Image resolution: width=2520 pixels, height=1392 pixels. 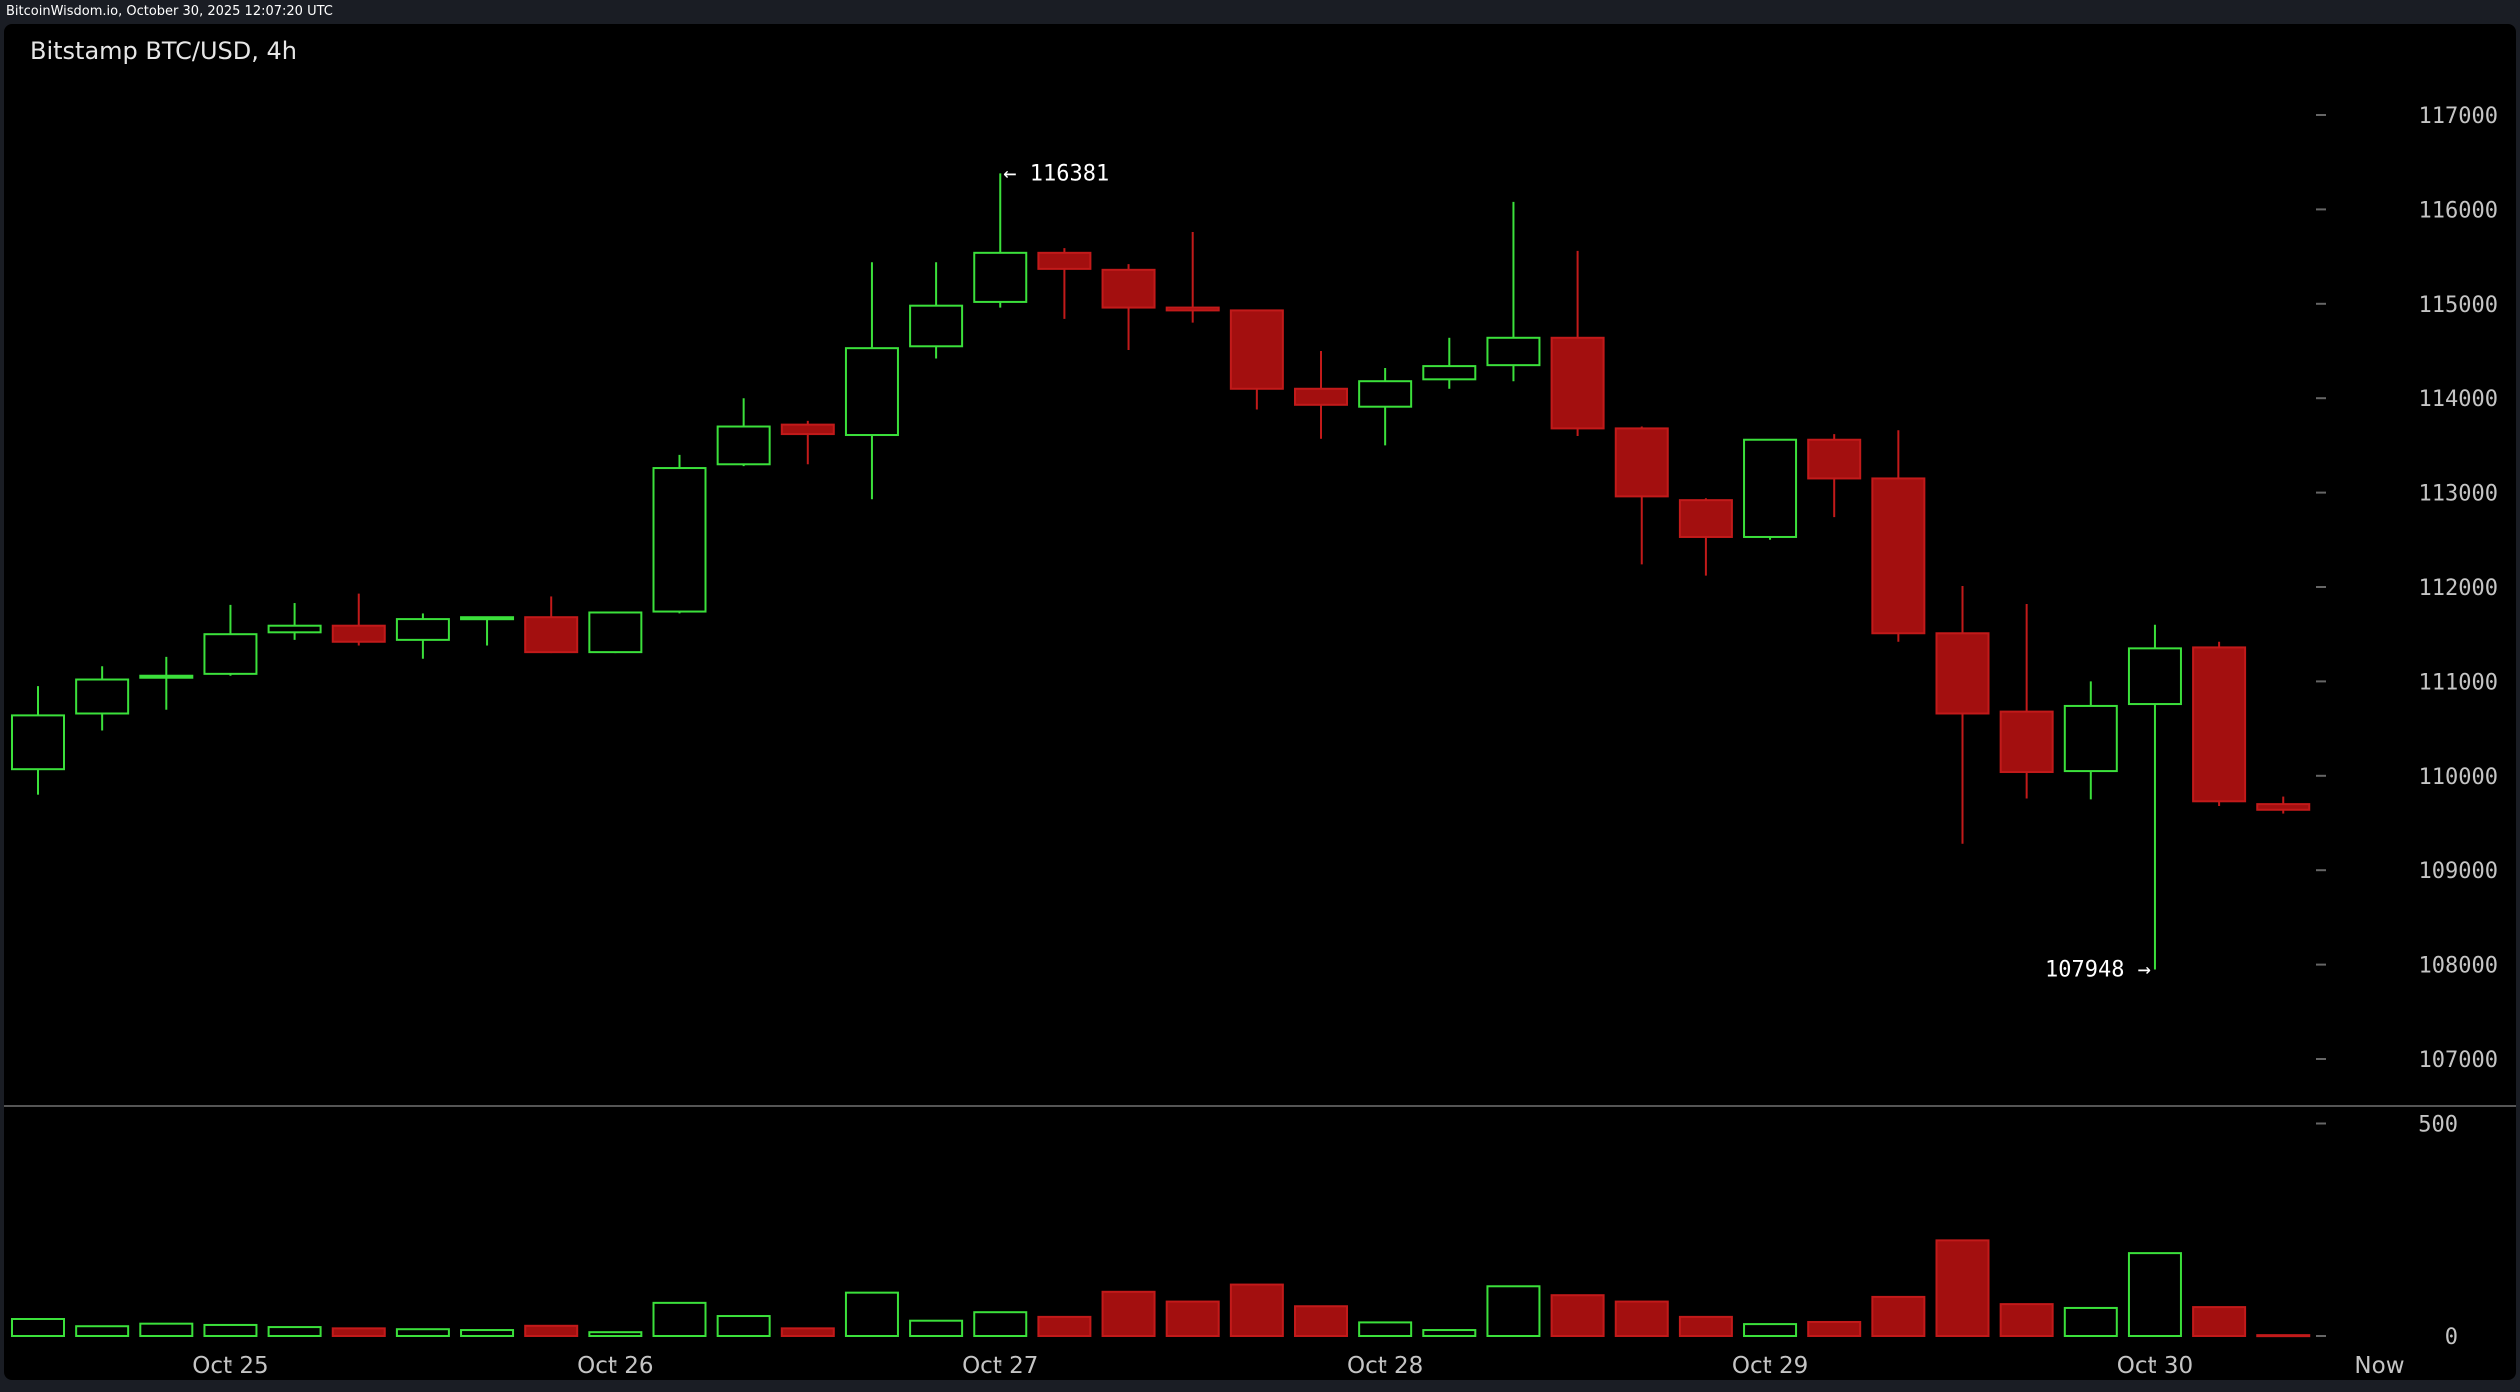 I want to click on chart-title: Bitstamp BTC/USD, 4h, so click(x=163, y=51).